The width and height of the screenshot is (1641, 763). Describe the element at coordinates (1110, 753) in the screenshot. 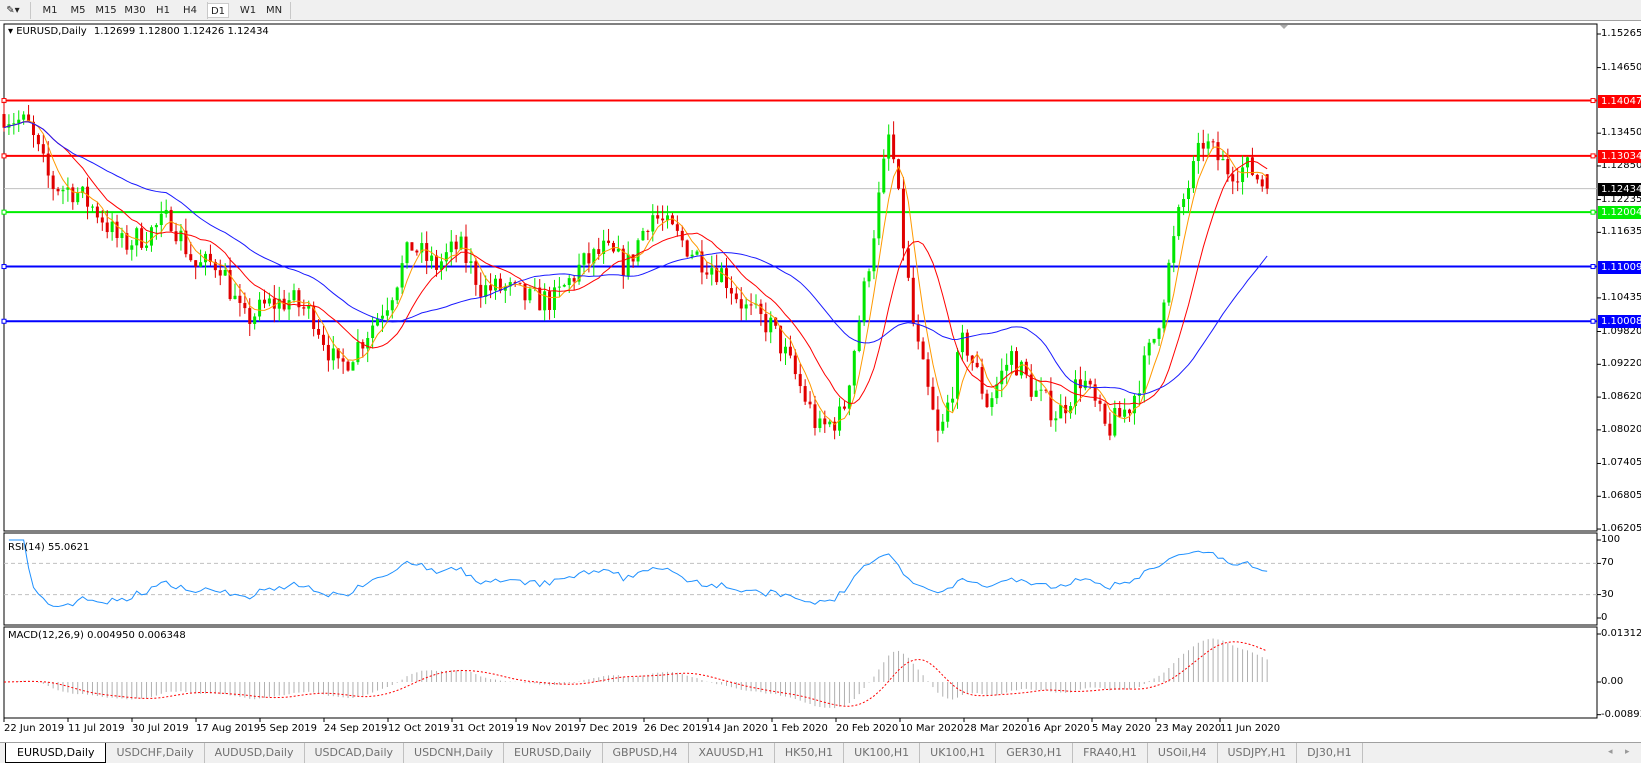

I see `chart-tab: FRA40,H1` at that location.